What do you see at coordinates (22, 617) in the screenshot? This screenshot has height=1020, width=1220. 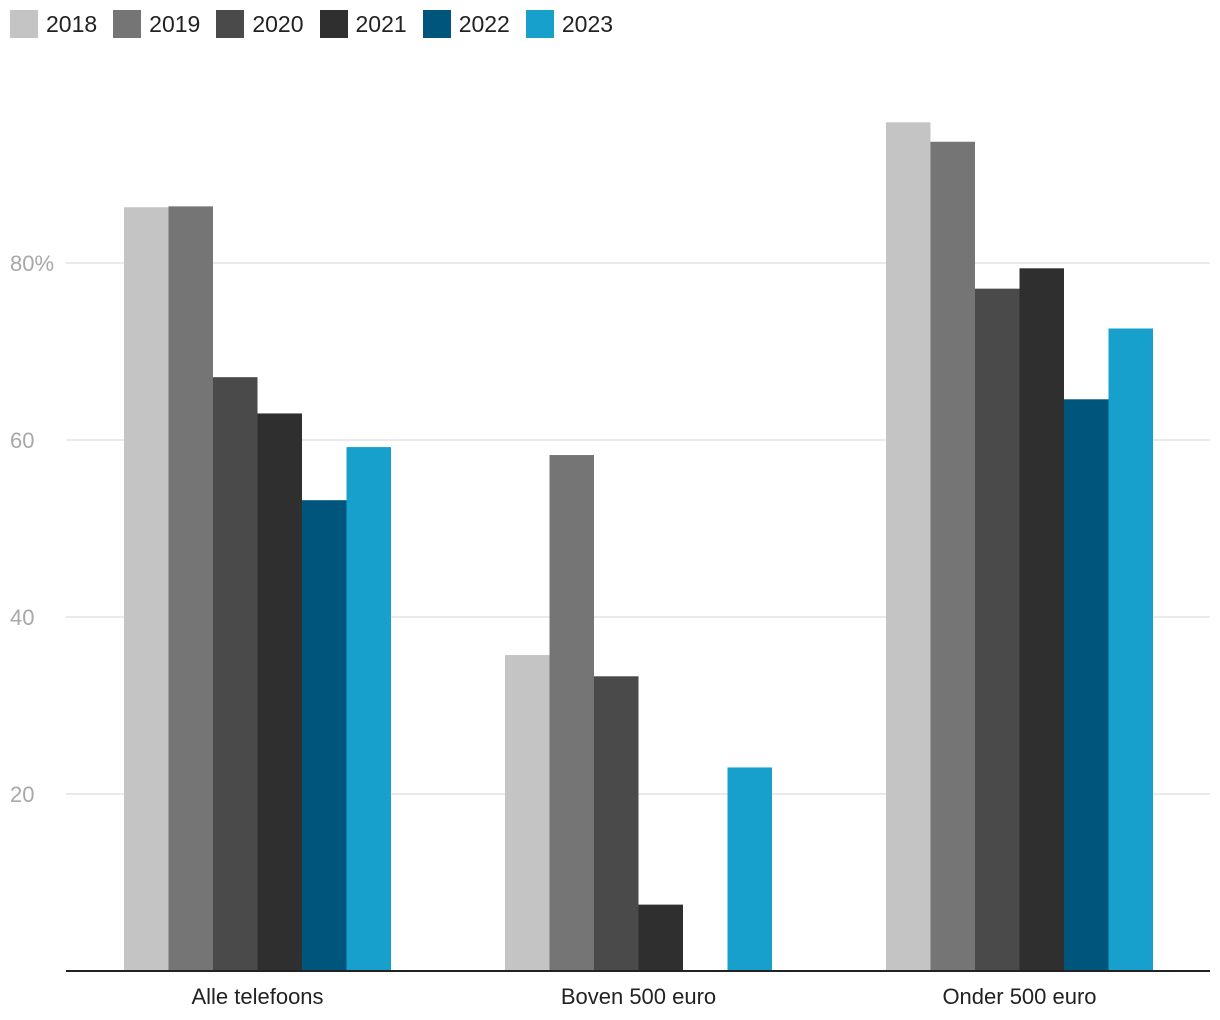 I see `y-tick-label: 40` at bounding box center [22, 617].